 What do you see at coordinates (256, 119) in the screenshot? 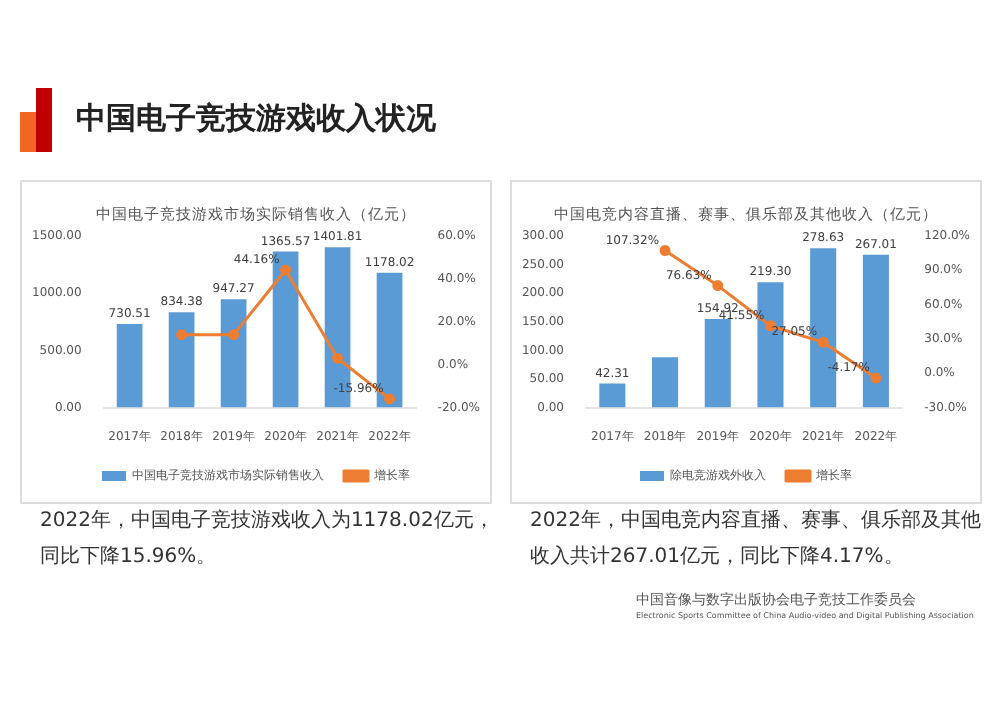
I see `text: 中国电子竞技游戏收入状况` at bounding box center [256, 119].